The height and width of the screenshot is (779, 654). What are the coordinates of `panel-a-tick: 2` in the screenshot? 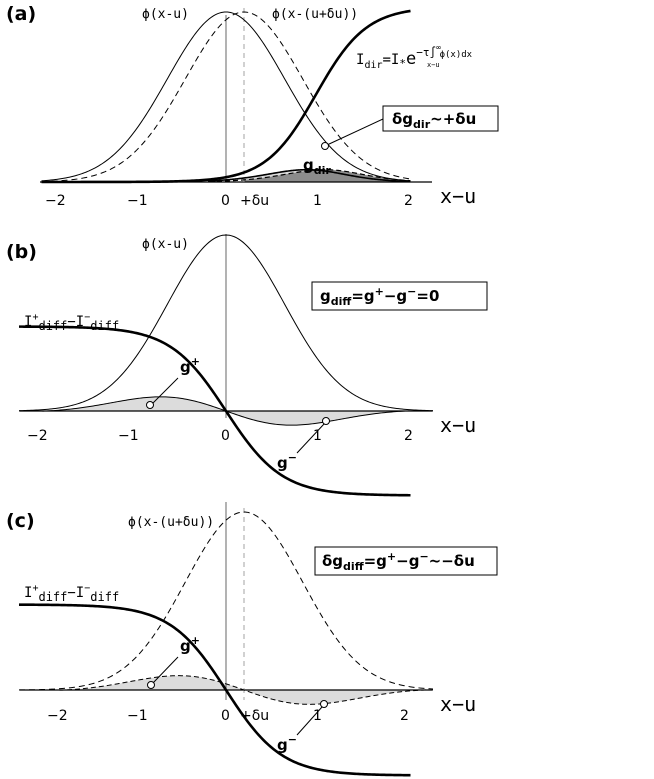 It's located at (408, 201).